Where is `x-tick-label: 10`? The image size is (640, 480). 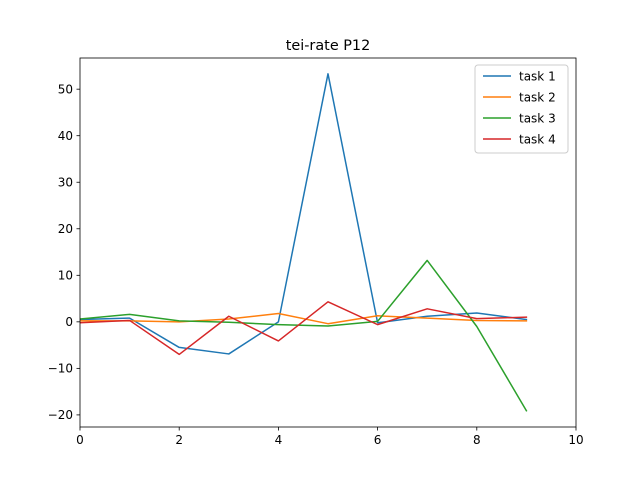 x-tick-label: 10 is located at coordinates (575, 440).